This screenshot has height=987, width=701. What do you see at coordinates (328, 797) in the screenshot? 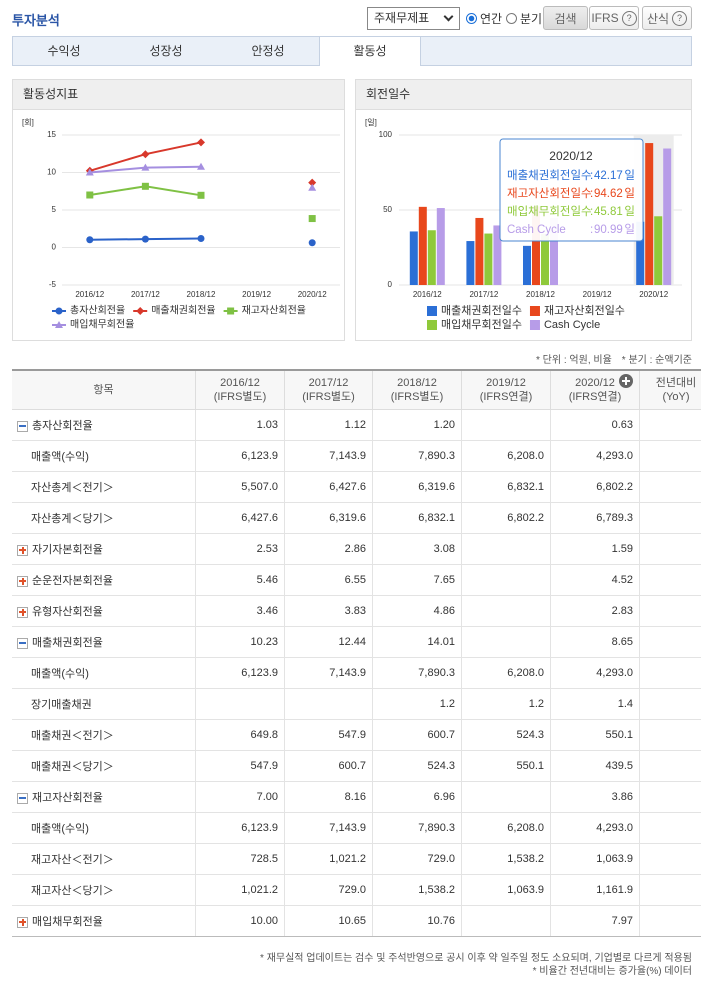
I see `cell: 8.16` at bounding box center [328, 797].